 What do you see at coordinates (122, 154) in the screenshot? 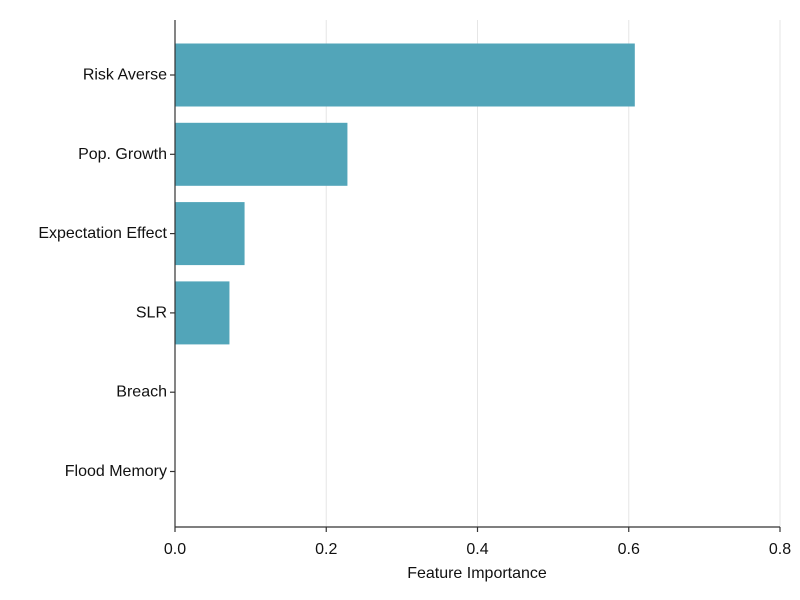
I see `y-tick-label: Pop. Growth` at bounding box center [122, 154].